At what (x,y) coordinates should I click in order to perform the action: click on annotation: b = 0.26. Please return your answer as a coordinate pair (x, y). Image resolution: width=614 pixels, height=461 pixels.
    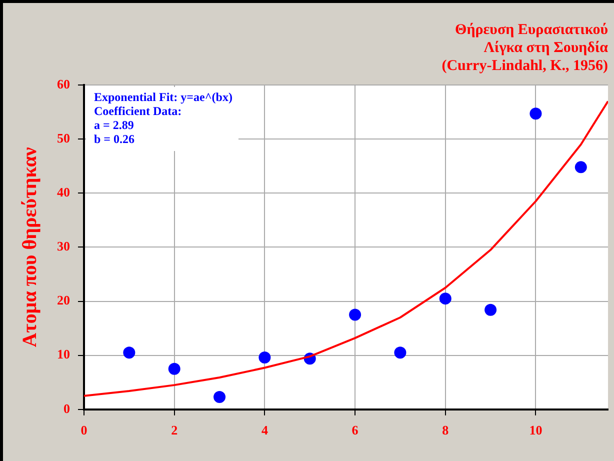
    Looking at the image, I should click on (114, 139).